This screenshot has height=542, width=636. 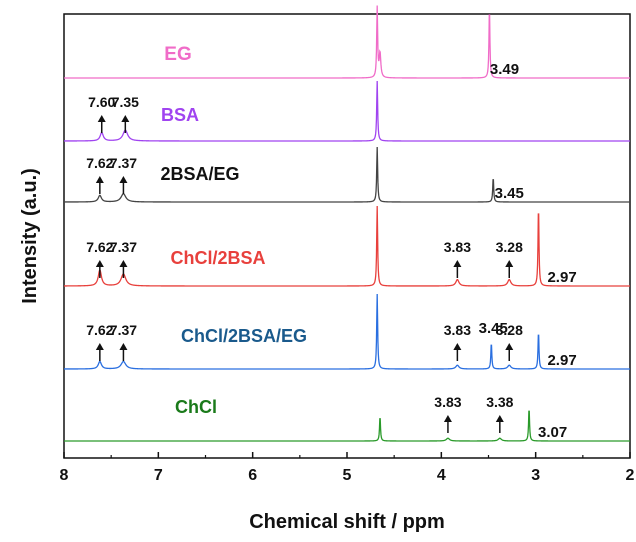 I want to click on peak-label-5-4: 3.45, so click(x=493, y=328).